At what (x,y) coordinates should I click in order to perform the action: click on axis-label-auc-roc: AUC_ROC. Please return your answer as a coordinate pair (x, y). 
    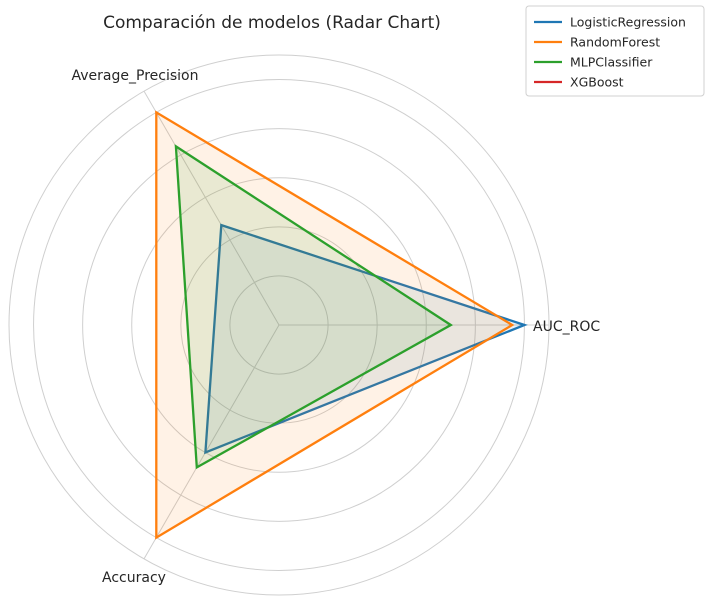
    Looking at the image, I should click on (566, 327).